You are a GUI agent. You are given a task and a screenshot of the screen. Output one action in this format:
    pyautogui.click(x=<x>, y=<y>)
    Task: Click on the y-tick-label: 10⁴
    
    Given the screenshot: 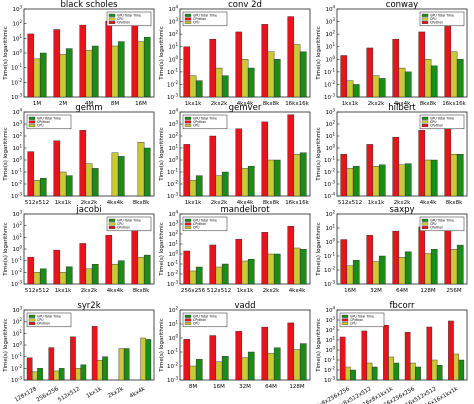 What is the action you would take?
    pyautogui.click(x=173, y=214)
    